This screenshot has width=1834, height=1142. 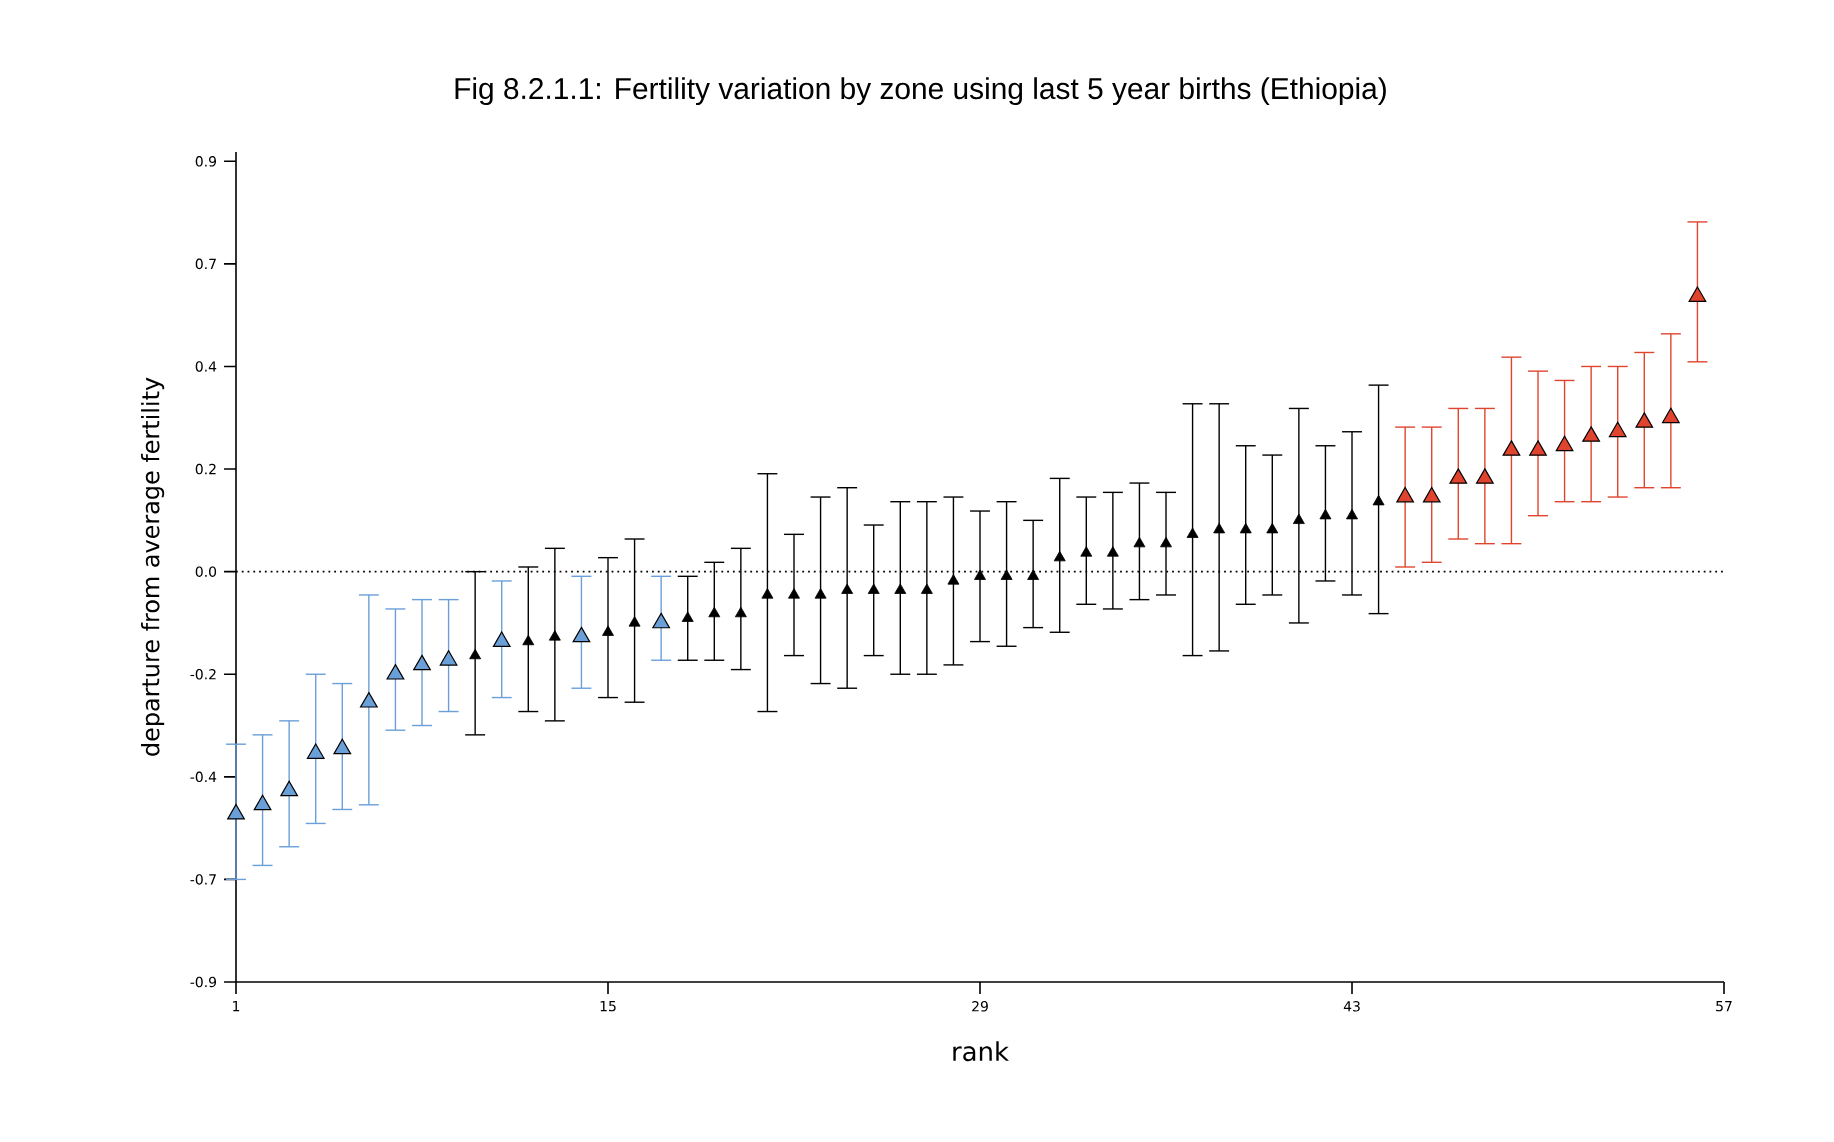 I want to click on y-axis-title: departure from average fertility, so click(x=153, y=566).